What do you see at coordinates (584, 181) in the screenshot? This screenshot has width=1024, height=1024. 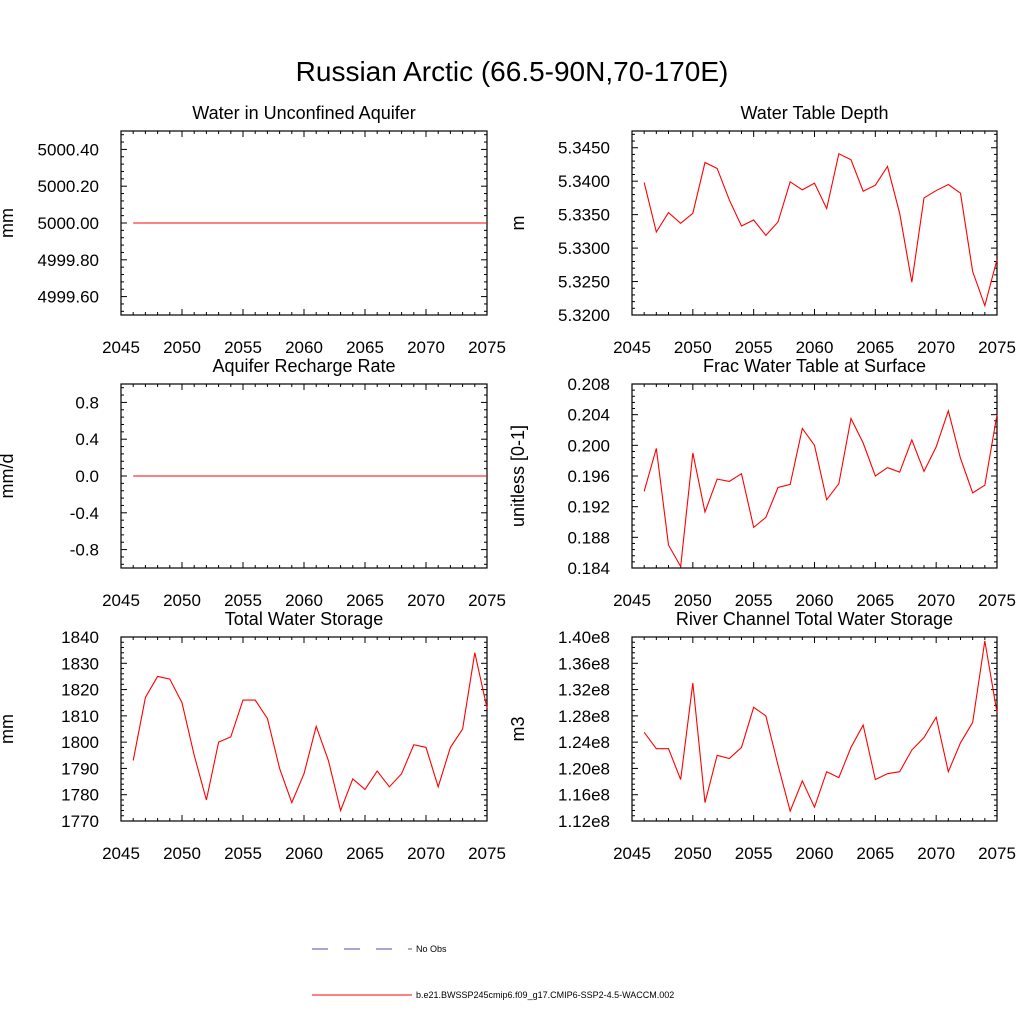 I see `y-tick-label: 5.3400` at bounding box center [584, 181].